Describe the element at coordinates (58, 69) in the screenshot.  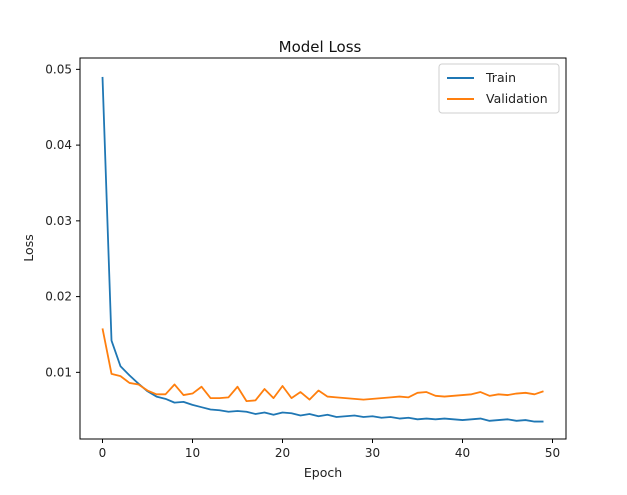
I see `y-tick-label: 0.05` at that location.